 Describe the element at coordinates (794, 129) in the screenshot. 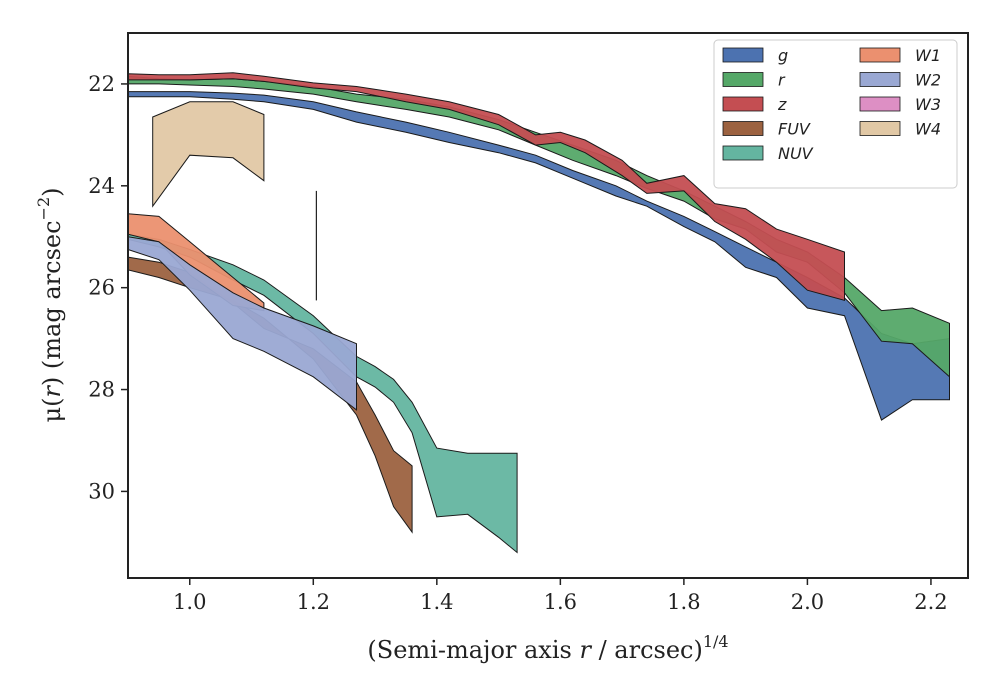

I see `legend-label-fuv: FUV` at that location.